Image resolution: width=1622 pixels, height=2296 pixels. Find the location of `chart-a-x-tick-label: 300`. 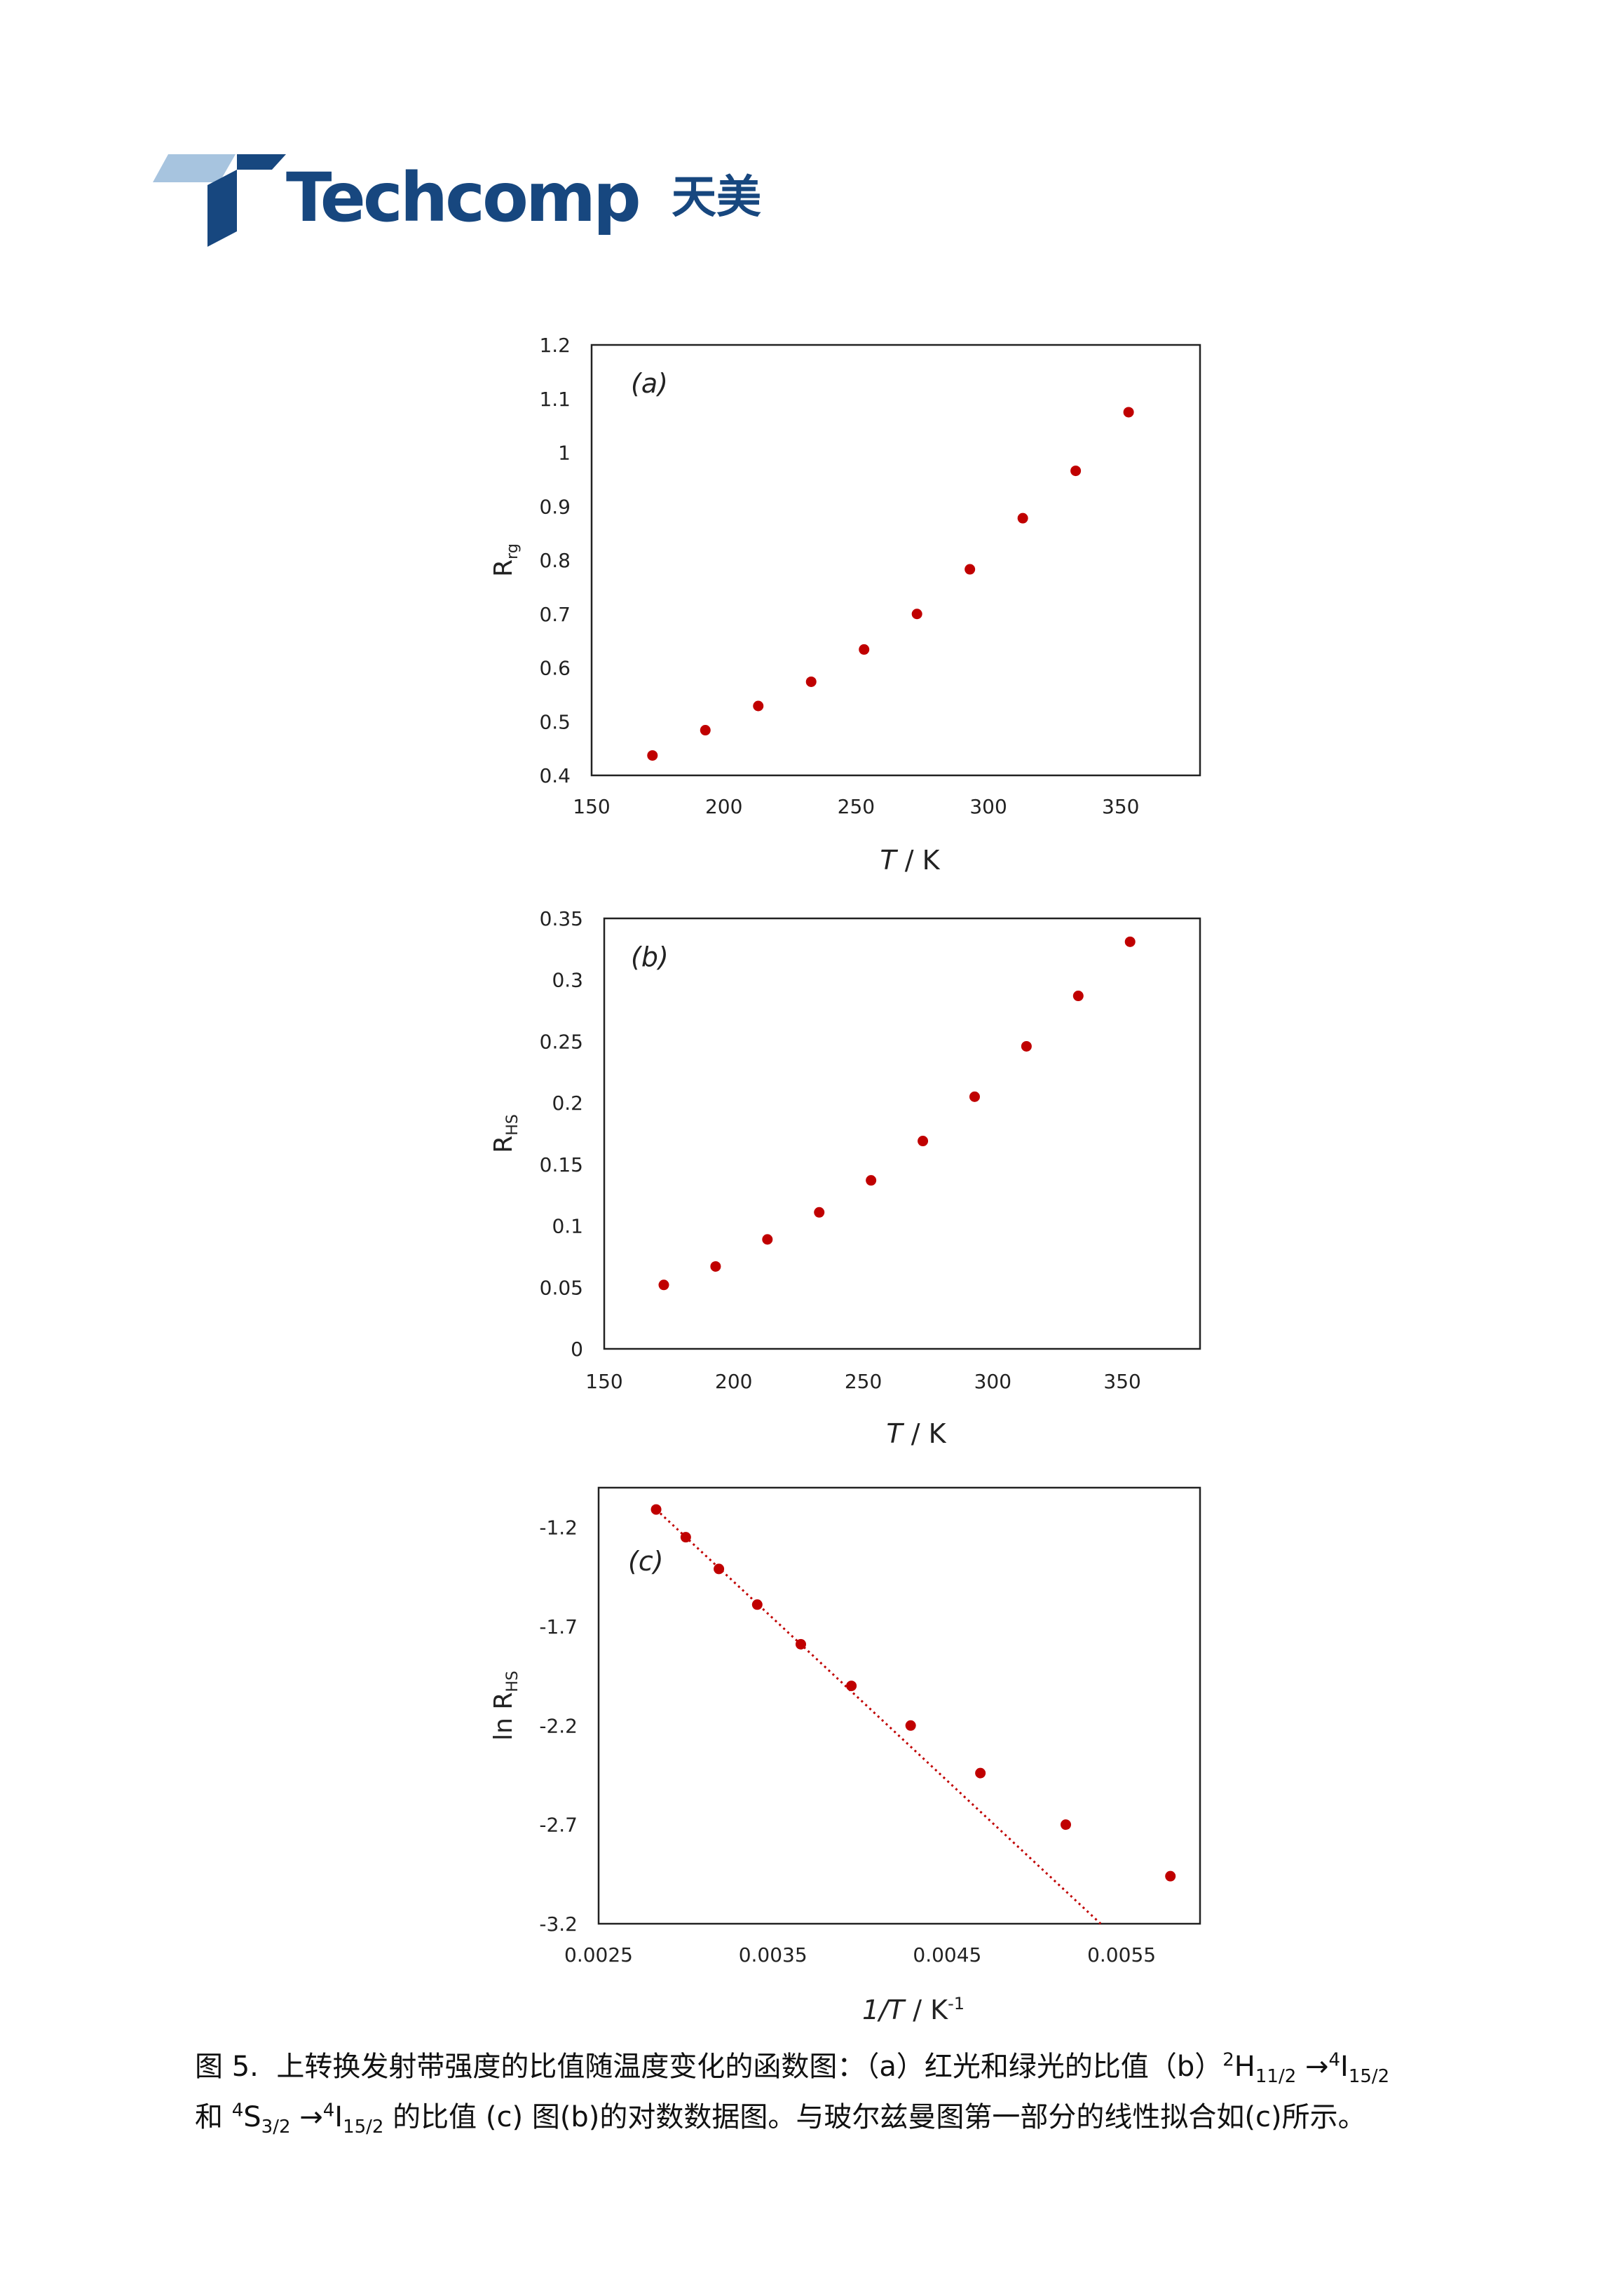

chart-a-x-tick-label: 300 is located at coordinates (988, 806).